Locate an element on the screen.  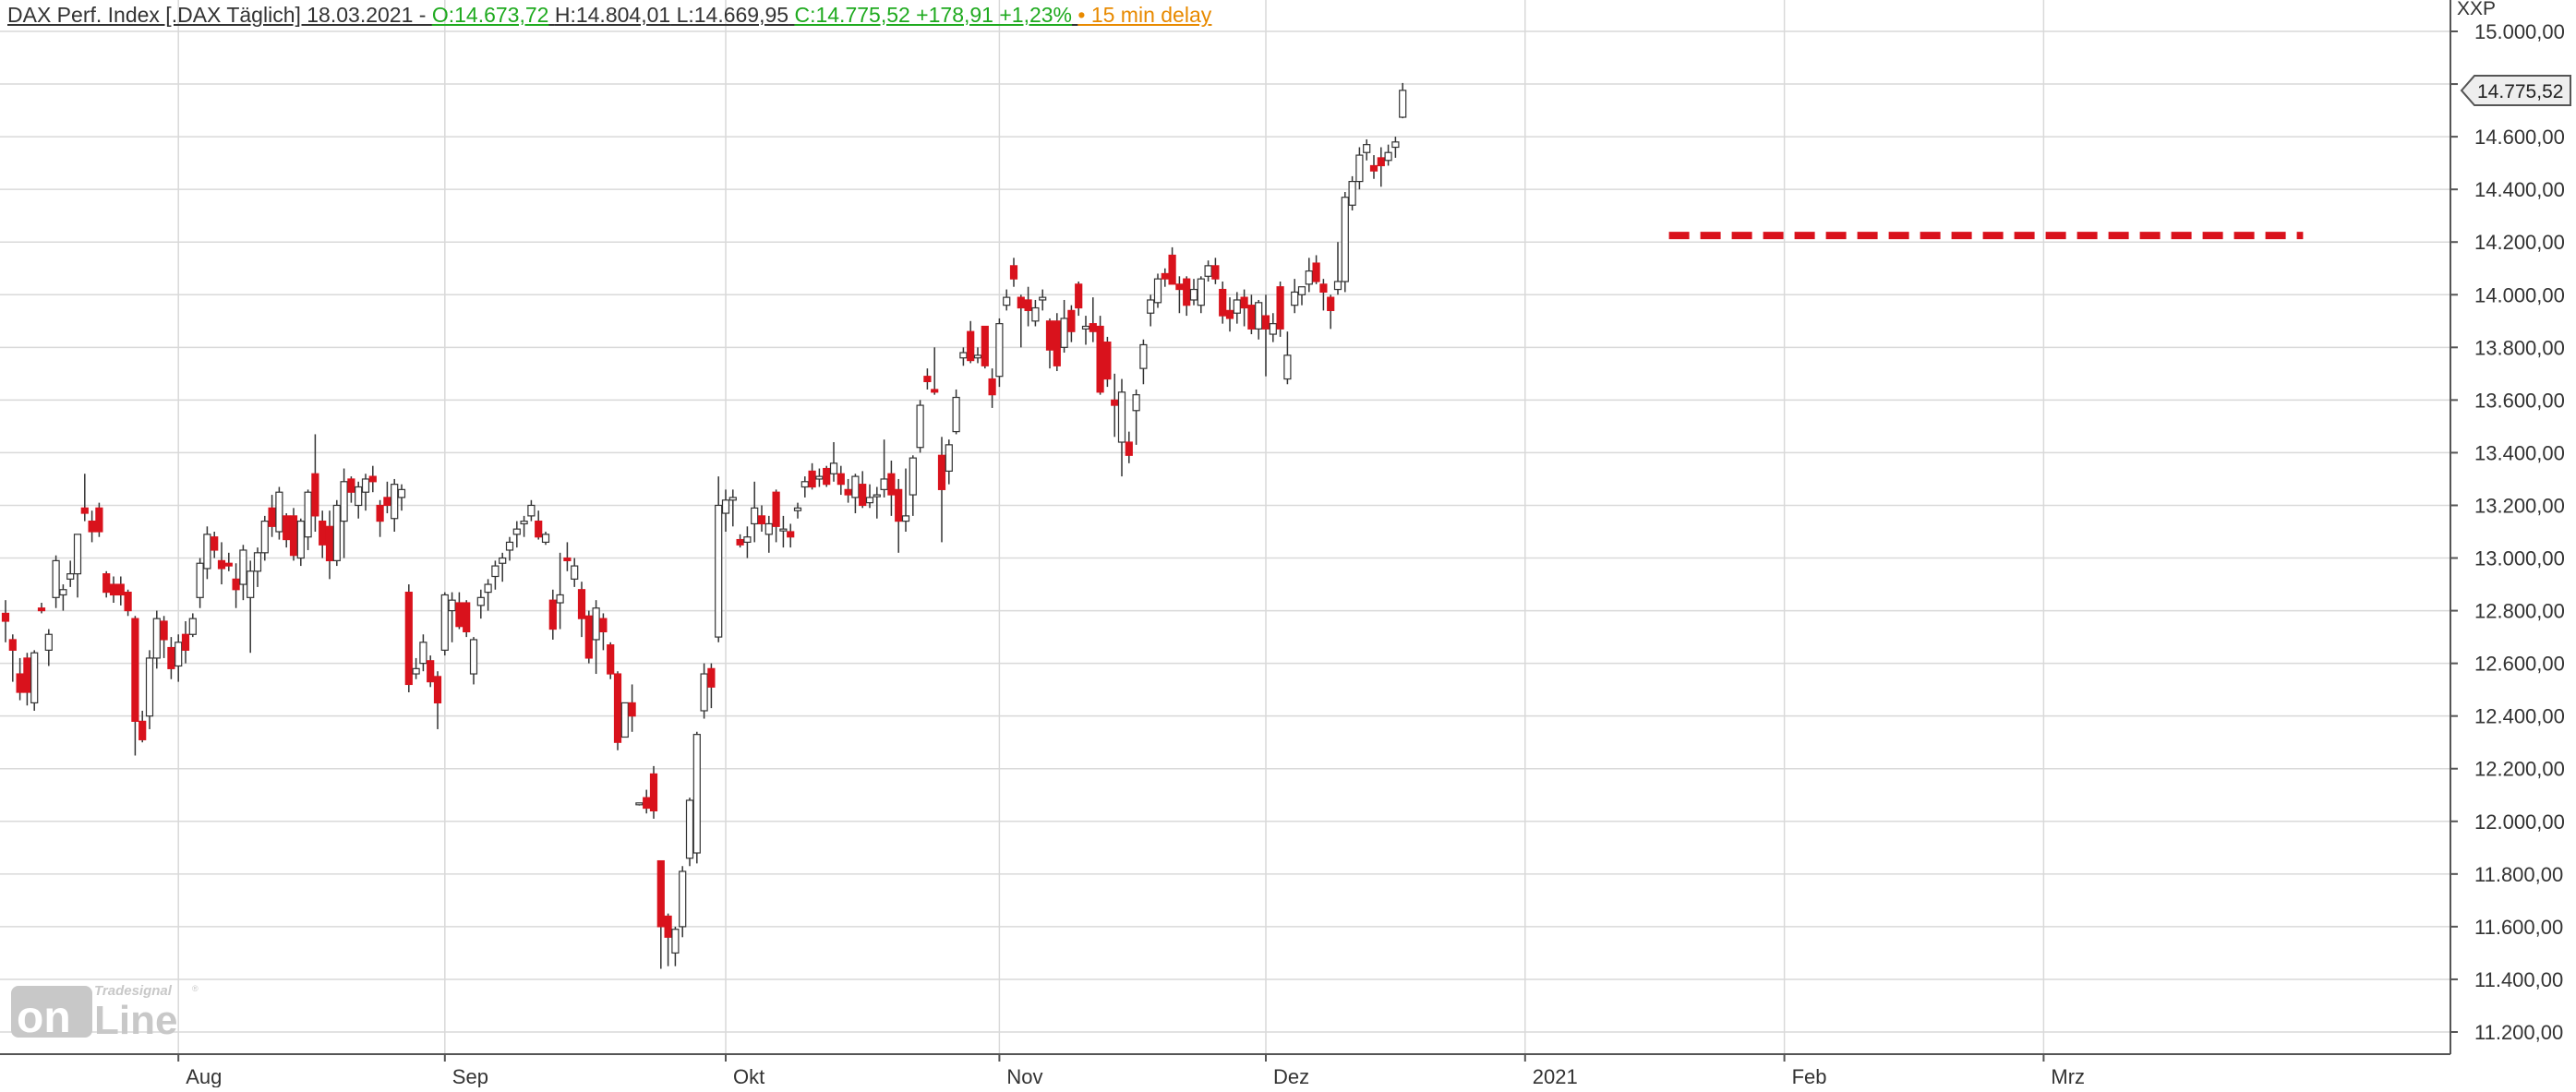
y-tick-label: 12.600,00 is located at coordinates (2519, 664).